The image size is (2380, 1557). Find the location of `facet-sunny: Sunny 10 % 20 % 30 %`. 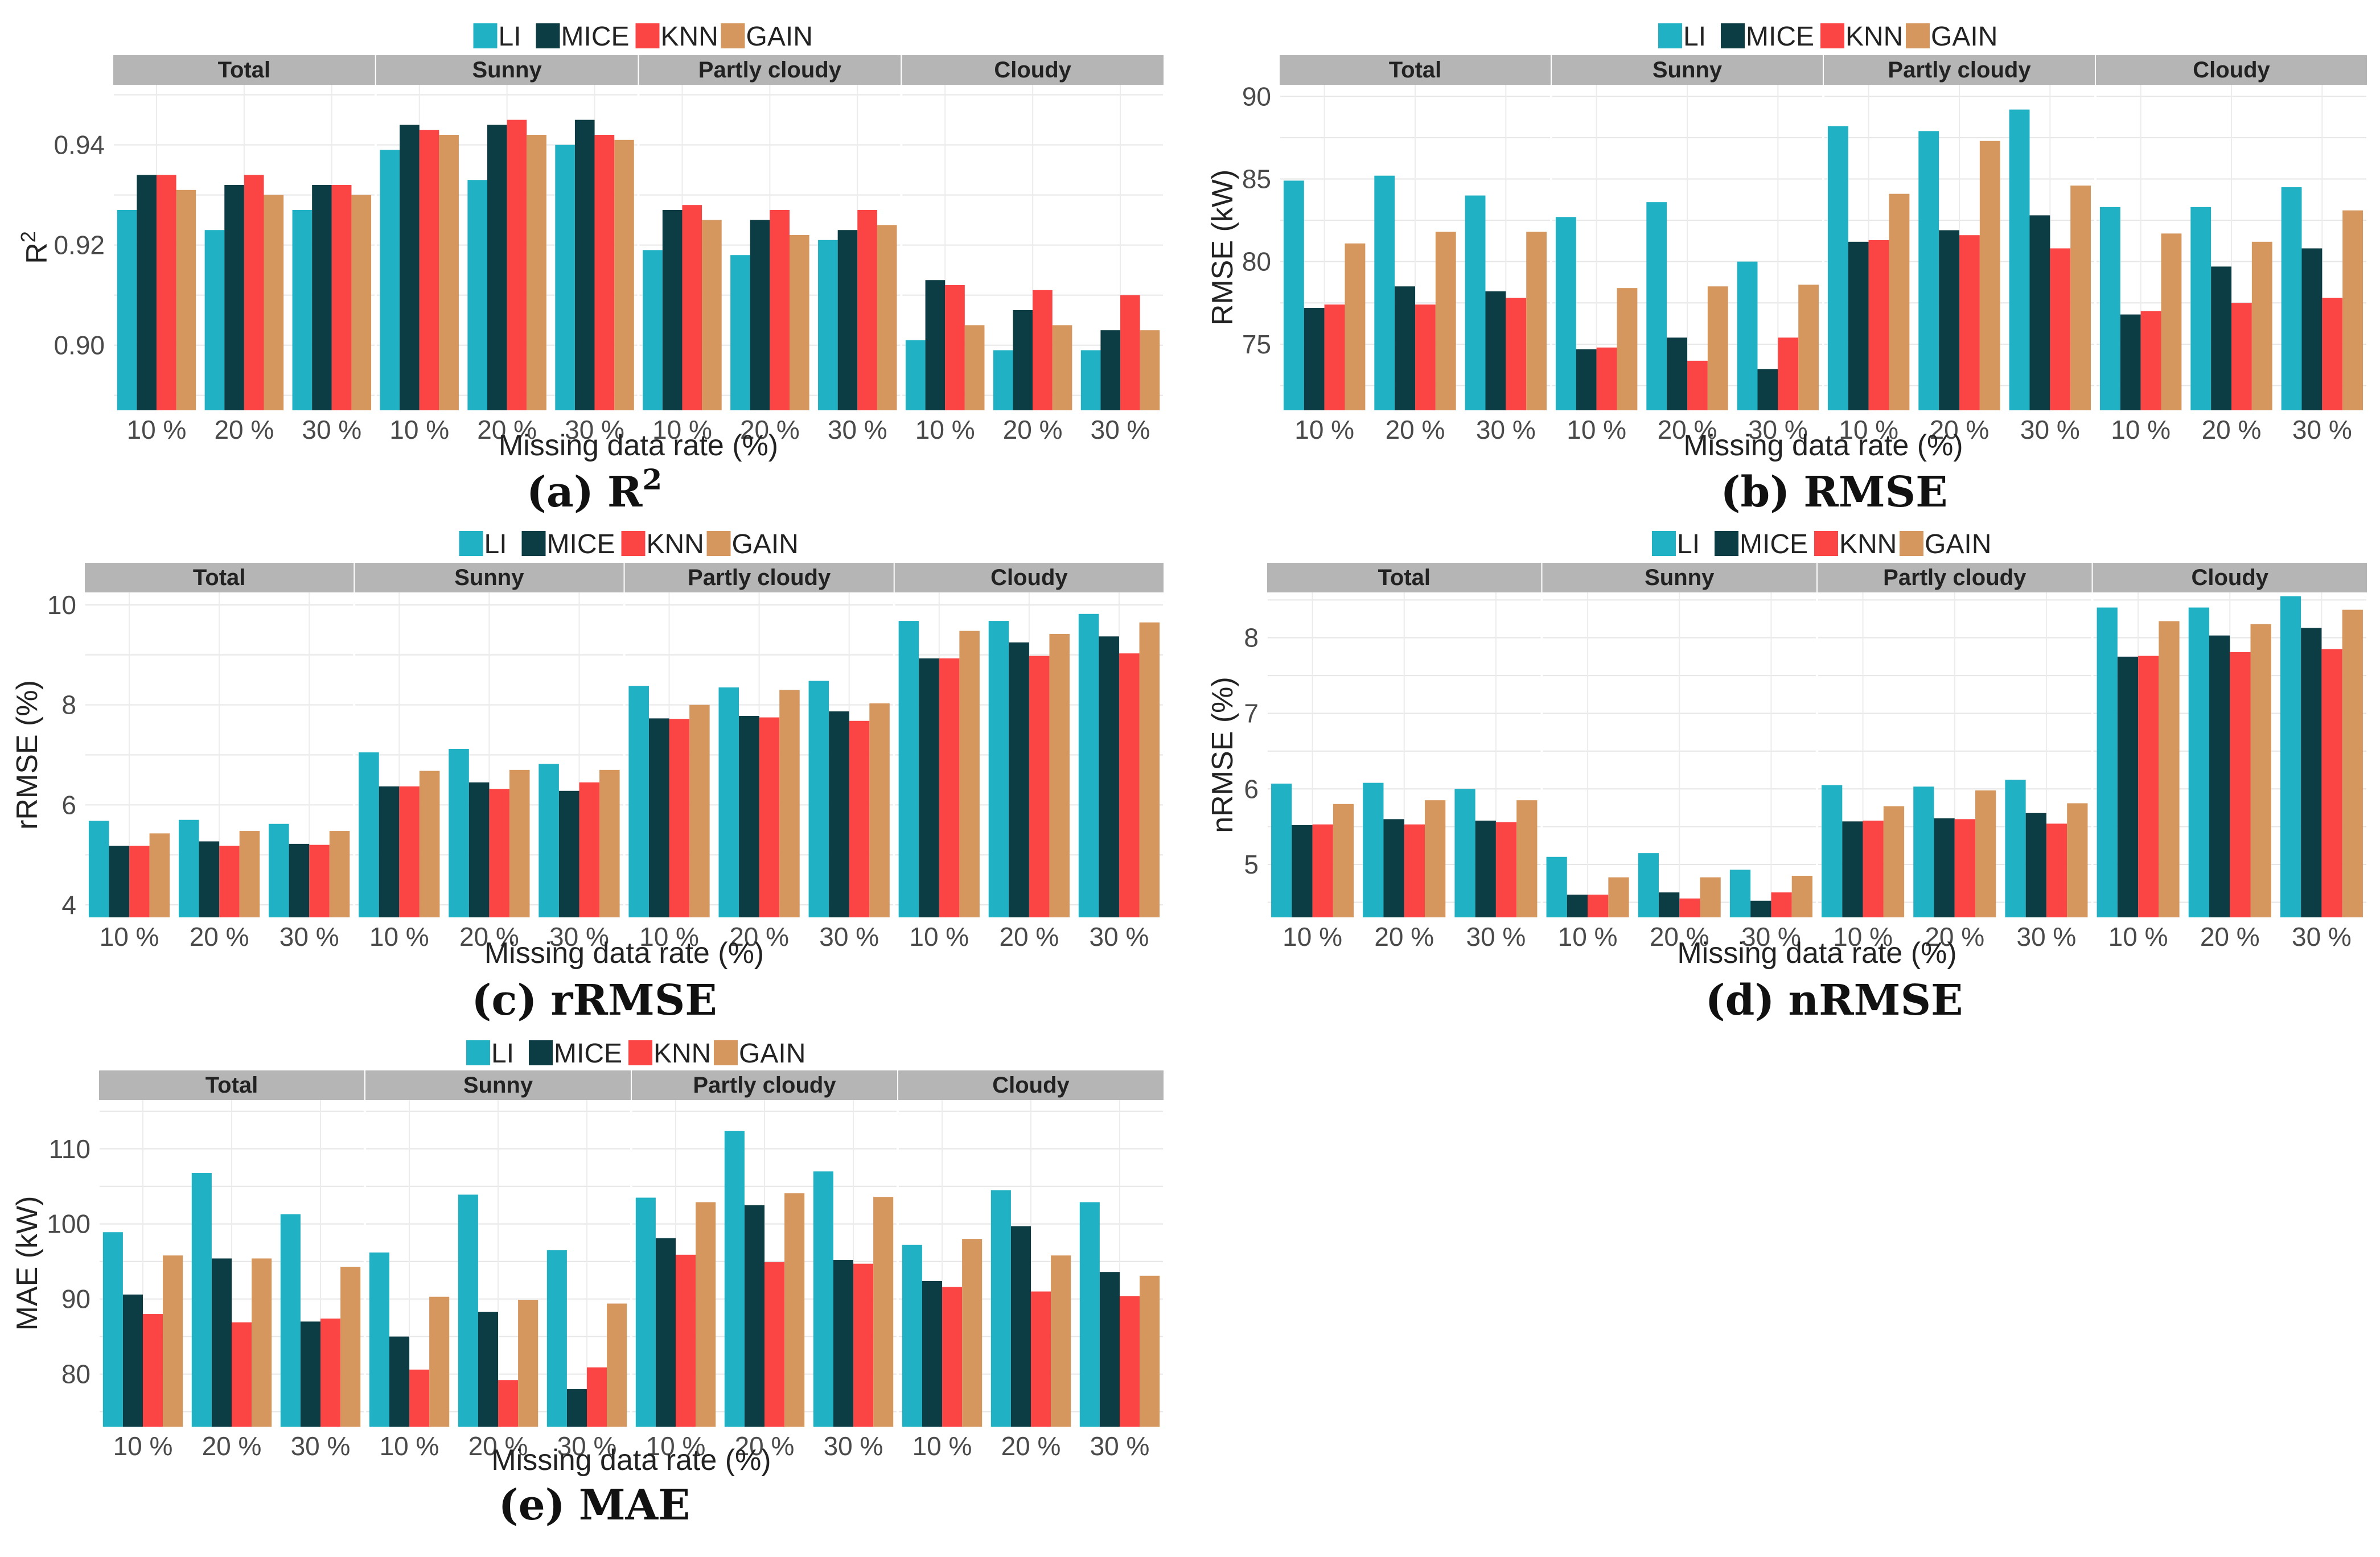

facet-sunny: Sunny 10 % 20 % 30 % is located at coordinates (507, 249).